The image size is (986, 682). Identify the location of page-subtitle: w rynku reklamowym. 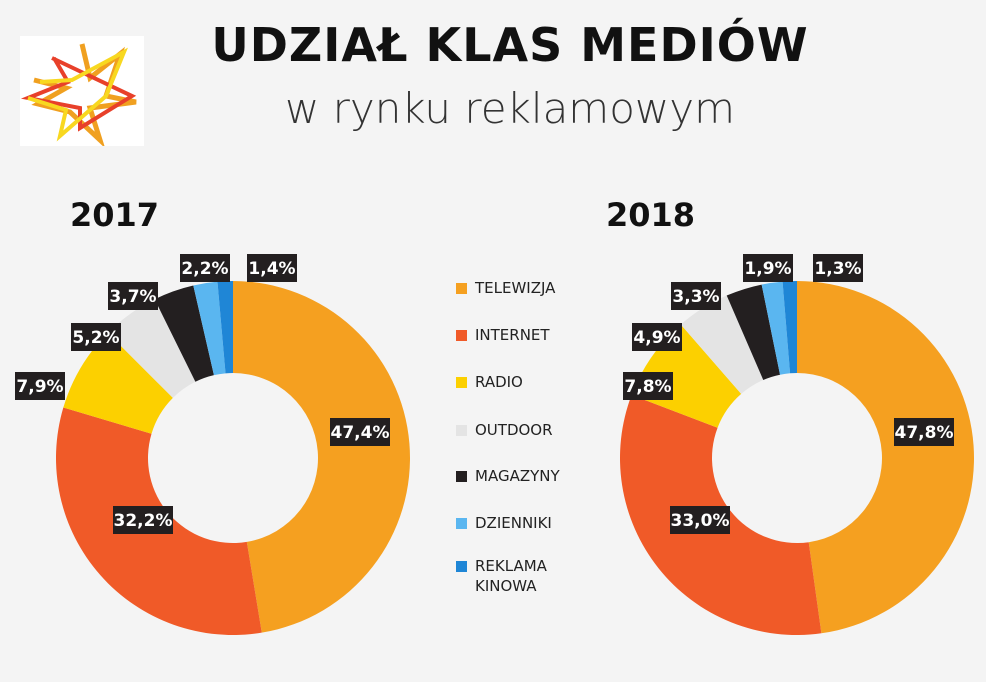
(510, 108).